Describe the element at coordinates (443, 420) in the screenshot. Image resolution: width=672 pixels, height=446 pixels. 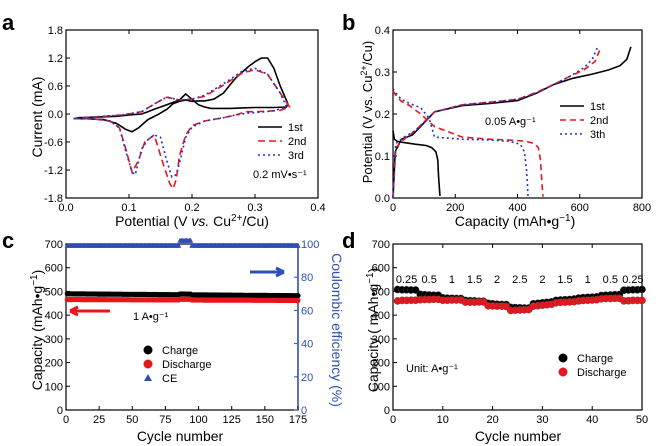
I see `panel-d-xtick-label: 10` at that location.